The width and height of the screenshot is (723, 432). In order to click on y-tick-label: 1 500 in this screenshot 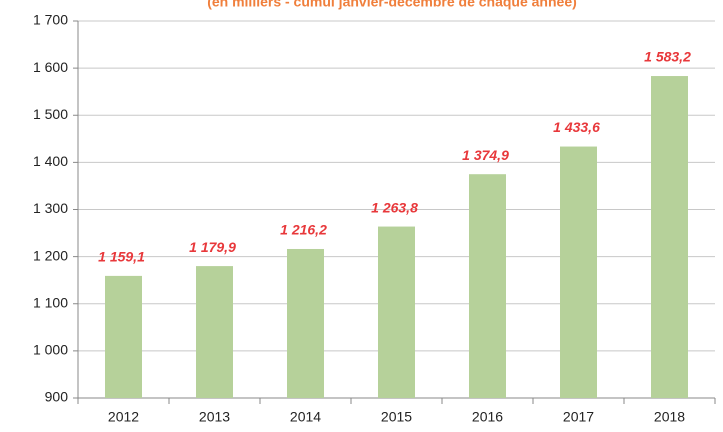, I will do `click(50, 114)`.